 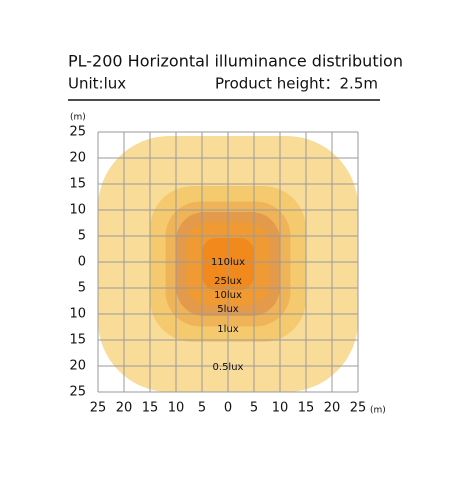 What do you see at coordinates (228, 262) in the screenshot?
I see `level-label: 110lux` at bounding box center [228, 262].